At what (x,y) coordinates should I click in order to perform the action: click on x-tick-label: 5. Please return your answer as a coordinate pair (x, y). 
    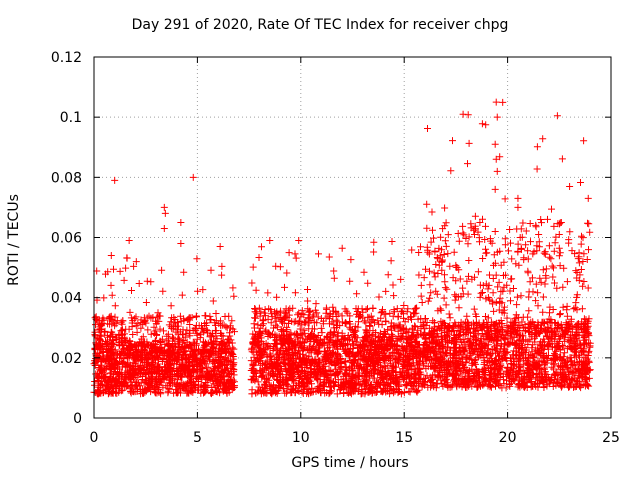
    Looking at the image, I should click on (197, 438).